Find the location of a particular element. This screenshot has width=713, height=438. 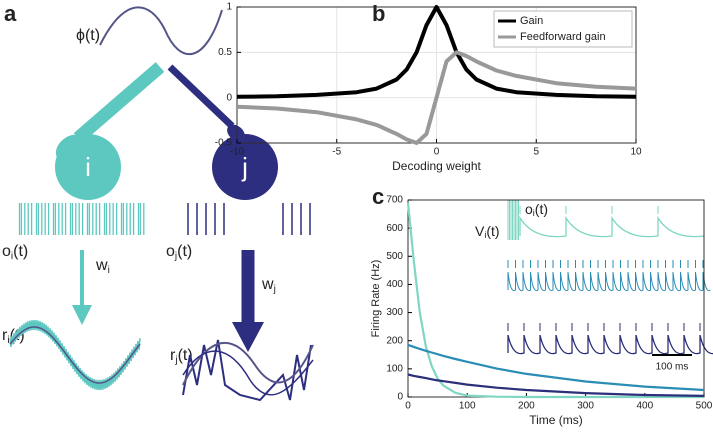

x-tick-label: 100 is located at coordinates (467, 406).